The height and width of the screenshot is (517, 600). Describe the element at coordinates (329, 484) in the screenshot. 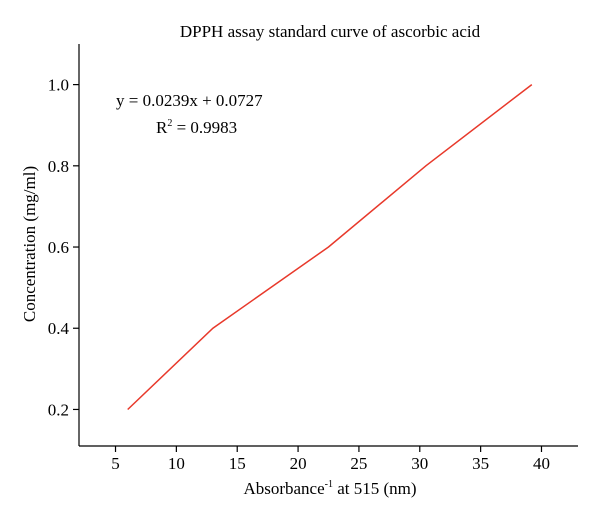

I see `x-axis-label-superscript: -1` at that location.